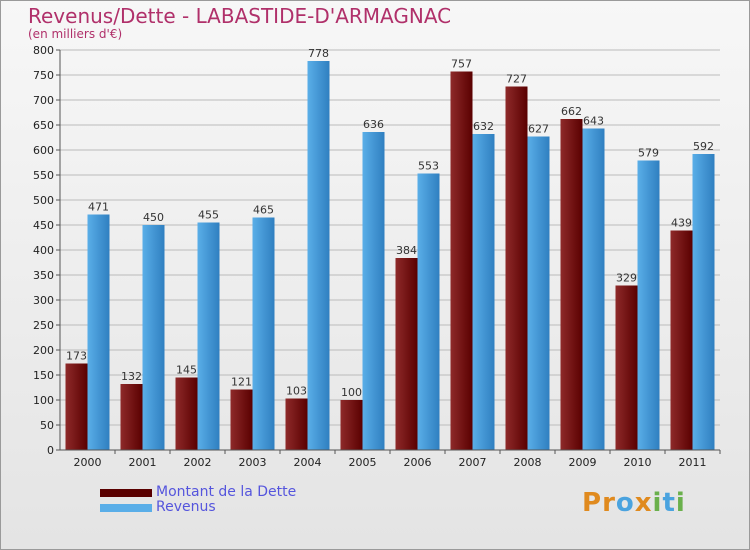 The height and width of the screenshot is (550, 750). What do you see at coordinates (153, 217) in the screenshot?
I see `data-label-revenus: 450` at bounding box center [153, 217].